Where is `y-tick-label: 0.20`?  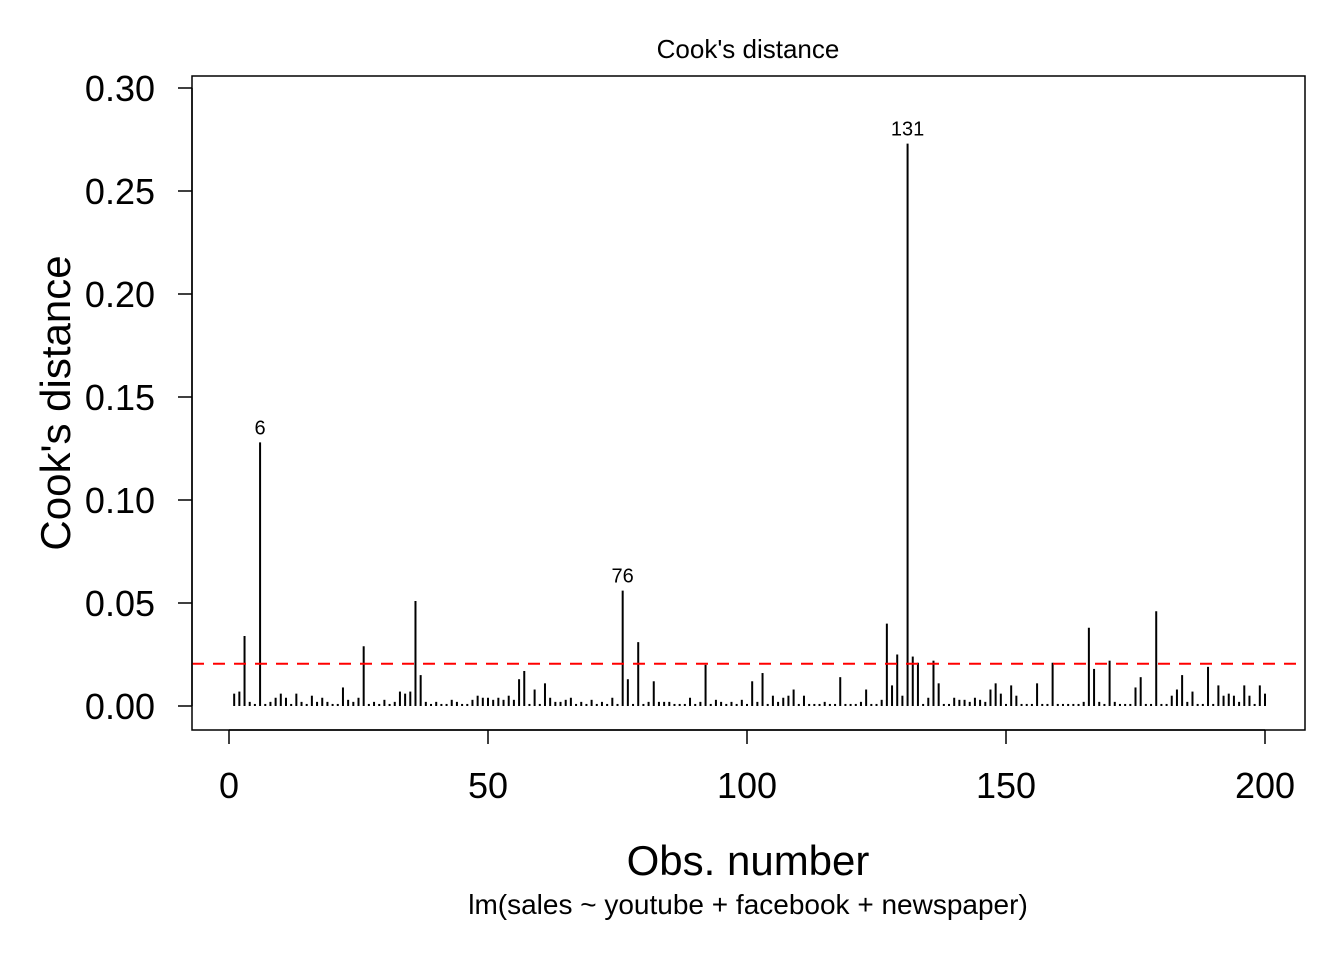
y-tick-label: 0.20 is located at coordinates (120, 294).